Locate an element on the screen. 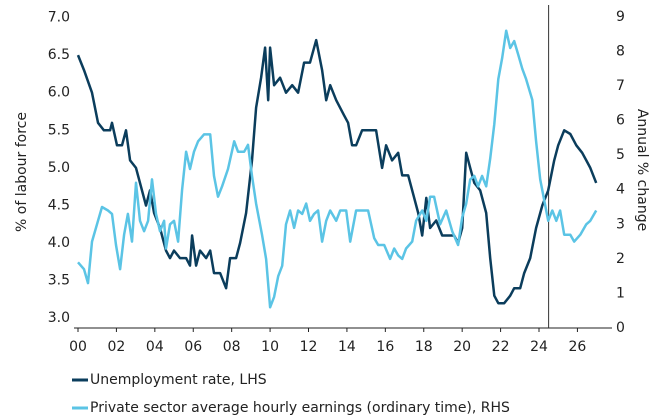 The height and width of the screenshot is (419, 662). y2-tick-label: 1 is located at coordinates (620, 293).